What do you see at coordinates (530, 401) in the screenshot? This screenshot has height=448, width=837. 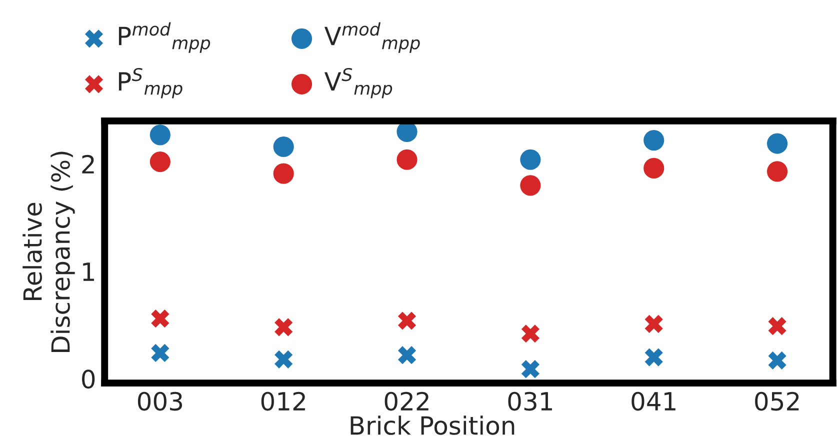 I see `x-tick-label: 031` at bounding box center [530, 401].